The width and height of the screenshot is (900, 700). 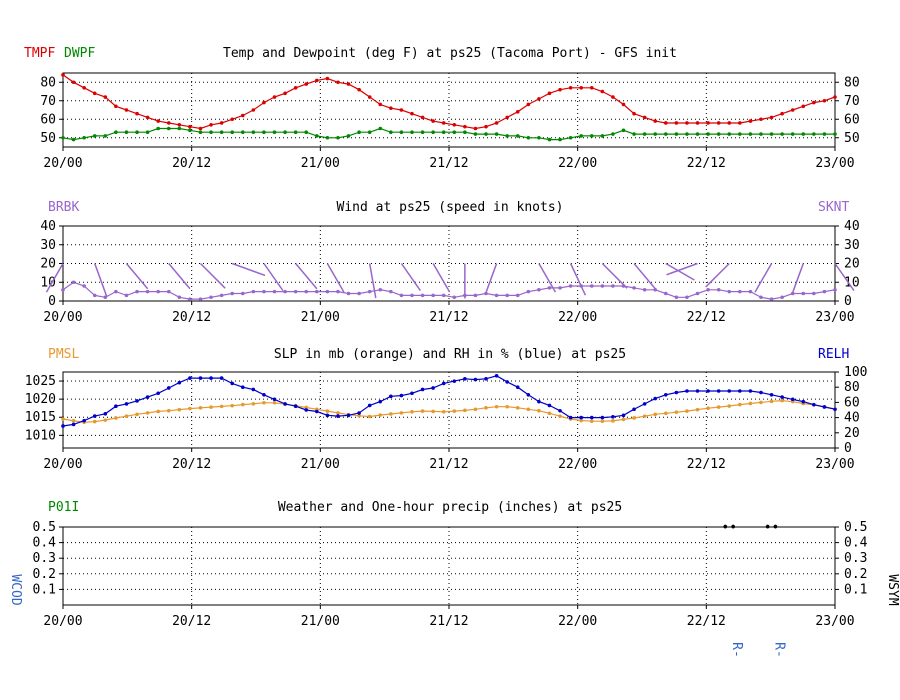 What do you see at coordinates (63, 207) in the screenshot?
I see `wind-left-label: BRBK` at bounding box center [63, 207].